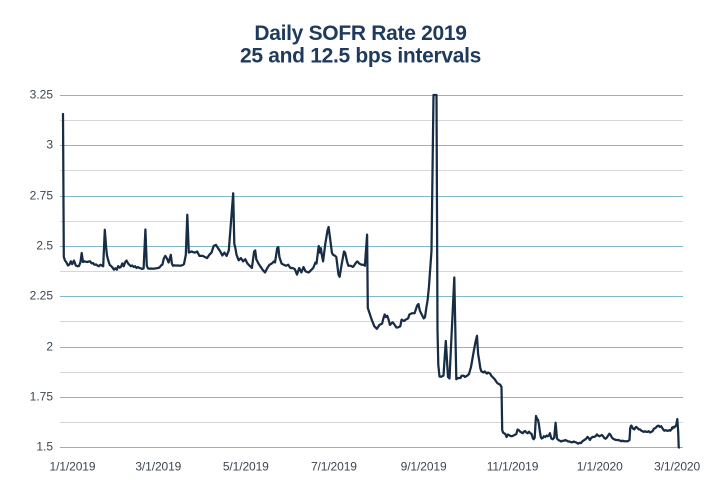  I want to click on svg-text: 25 and 12.5 bps intervals, so click(360, 56).